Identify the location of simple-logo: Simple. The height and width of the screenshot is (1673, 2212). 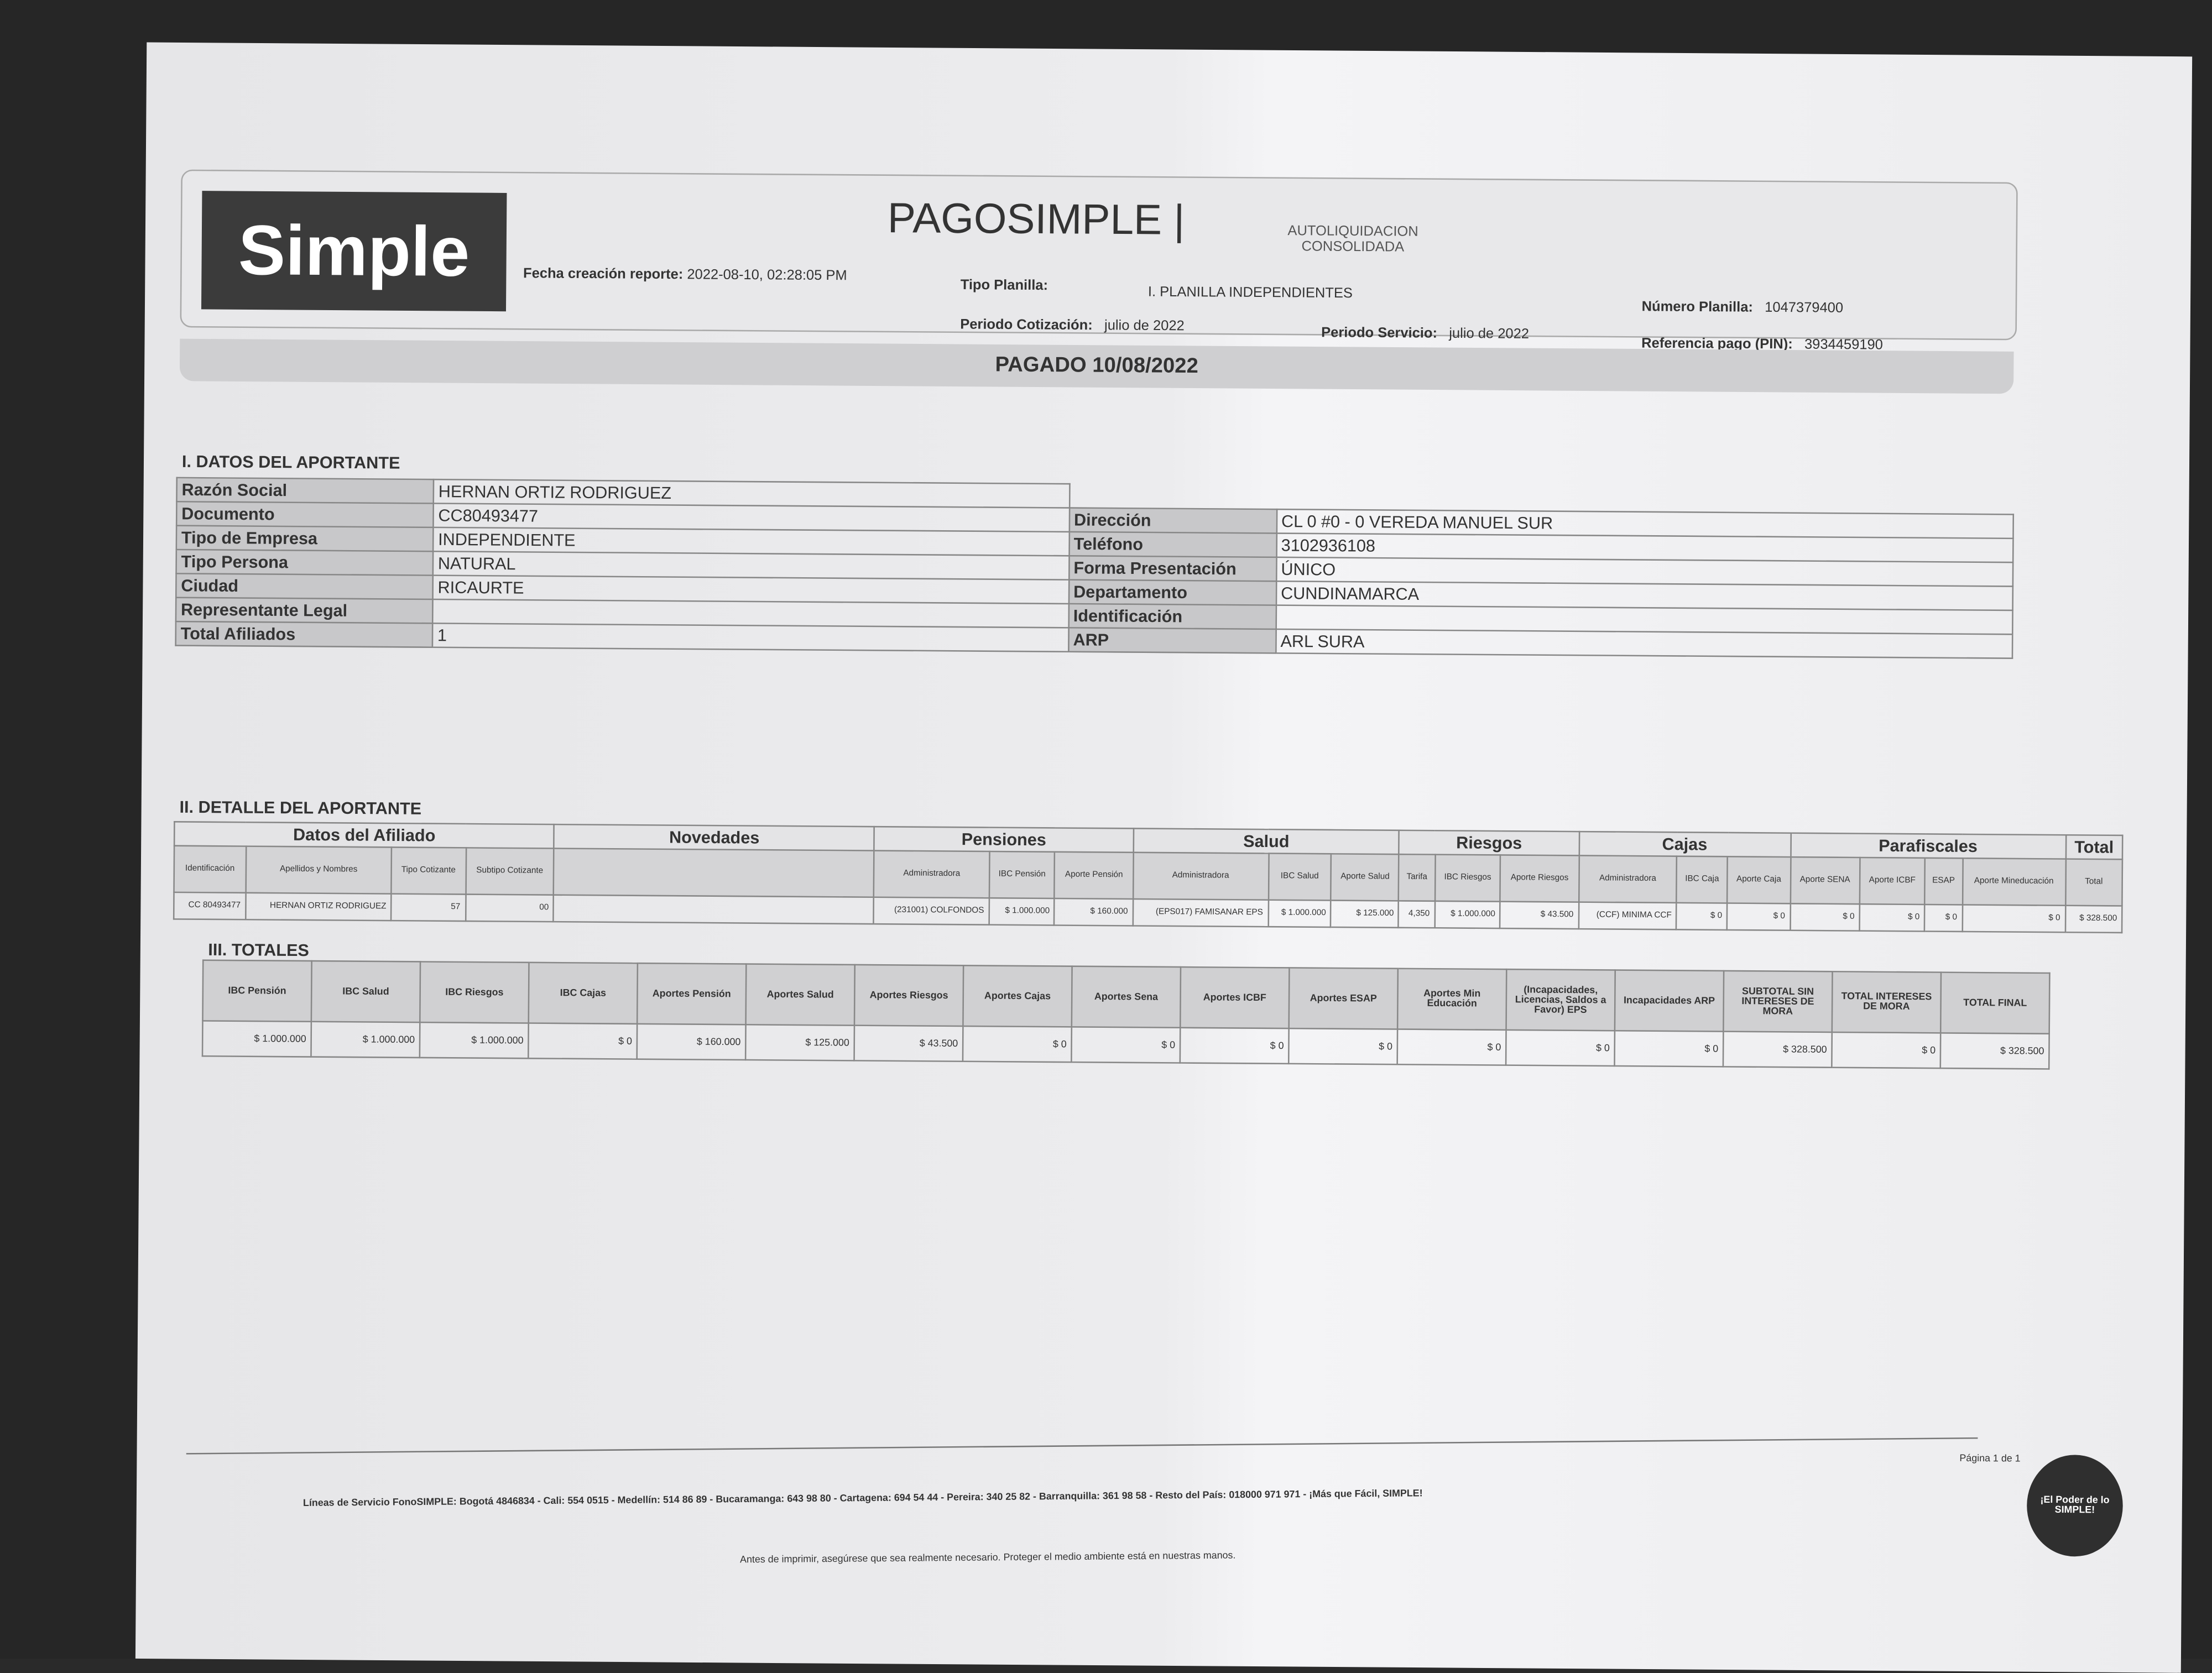
(354, 251).